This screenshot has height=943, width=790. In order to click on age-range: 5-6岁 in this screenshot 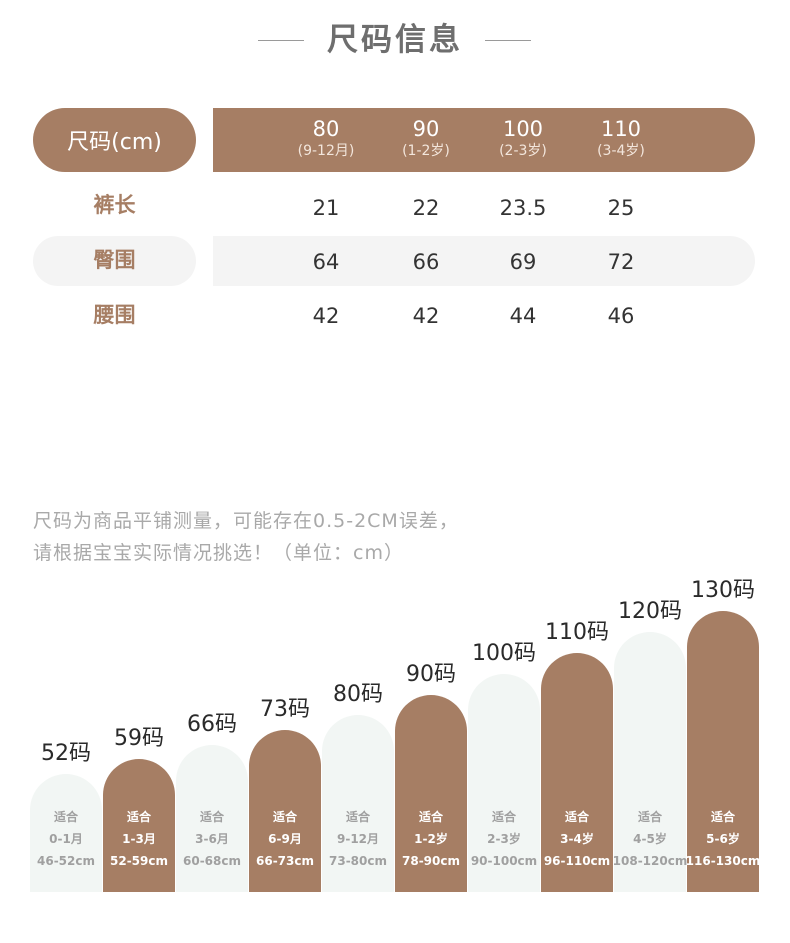, I will do `click(723, 839)`.